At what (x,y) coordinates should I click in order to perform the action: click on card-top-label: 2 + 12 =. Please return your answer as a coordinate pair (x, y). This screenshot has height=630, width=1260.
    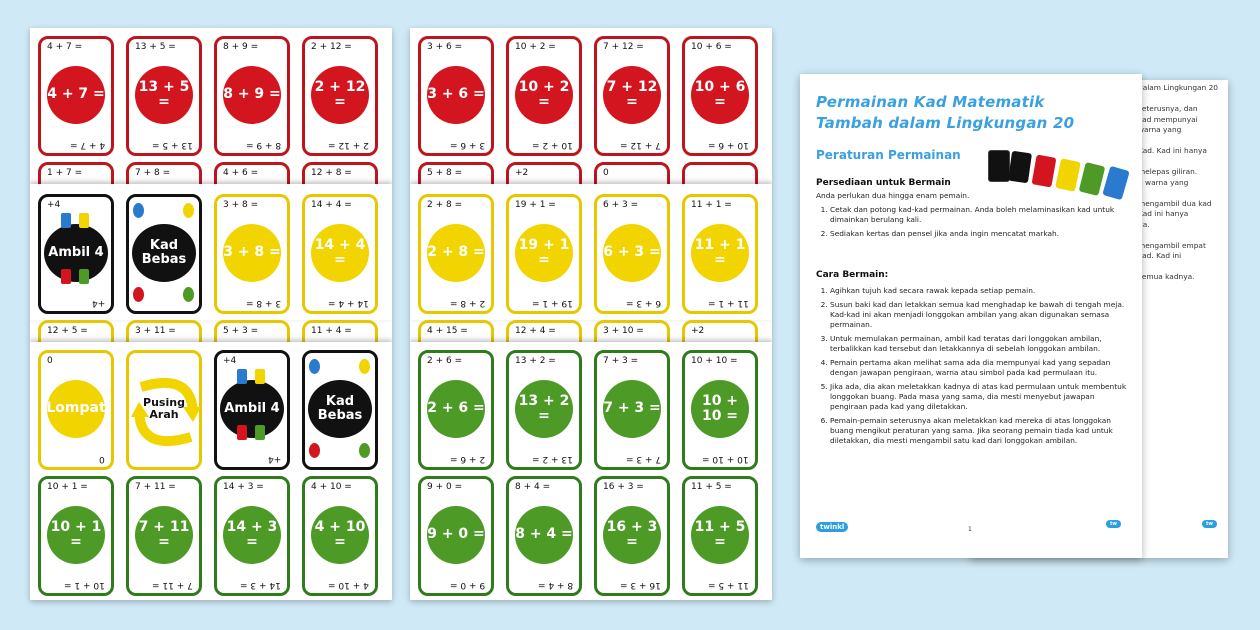
    Looking at the image, I should click on (331, 47).